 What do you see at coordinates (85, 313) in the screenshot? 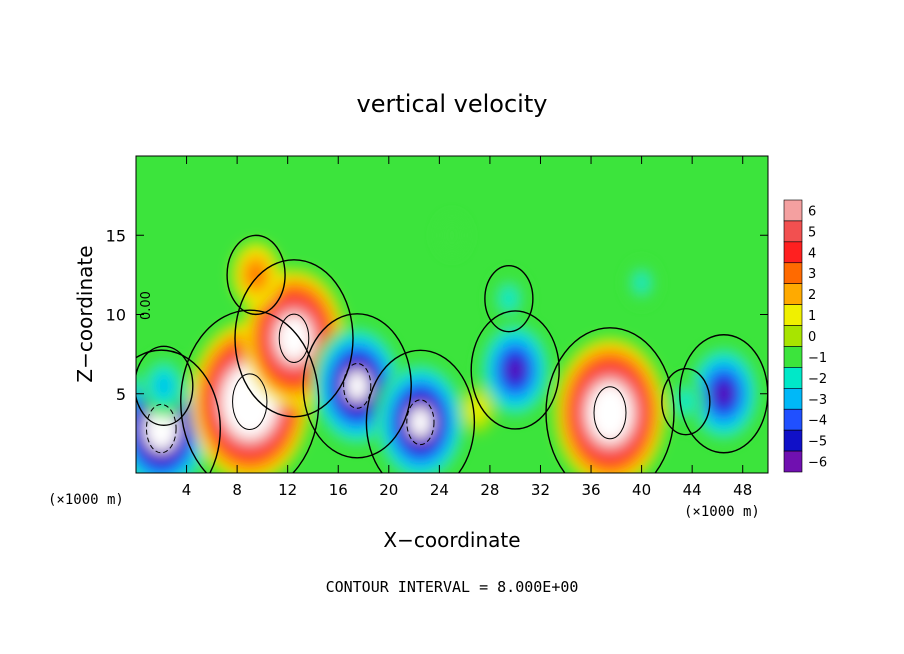
I see `y-axis-title: Z−coordinate` at bounding box center [85, 313].